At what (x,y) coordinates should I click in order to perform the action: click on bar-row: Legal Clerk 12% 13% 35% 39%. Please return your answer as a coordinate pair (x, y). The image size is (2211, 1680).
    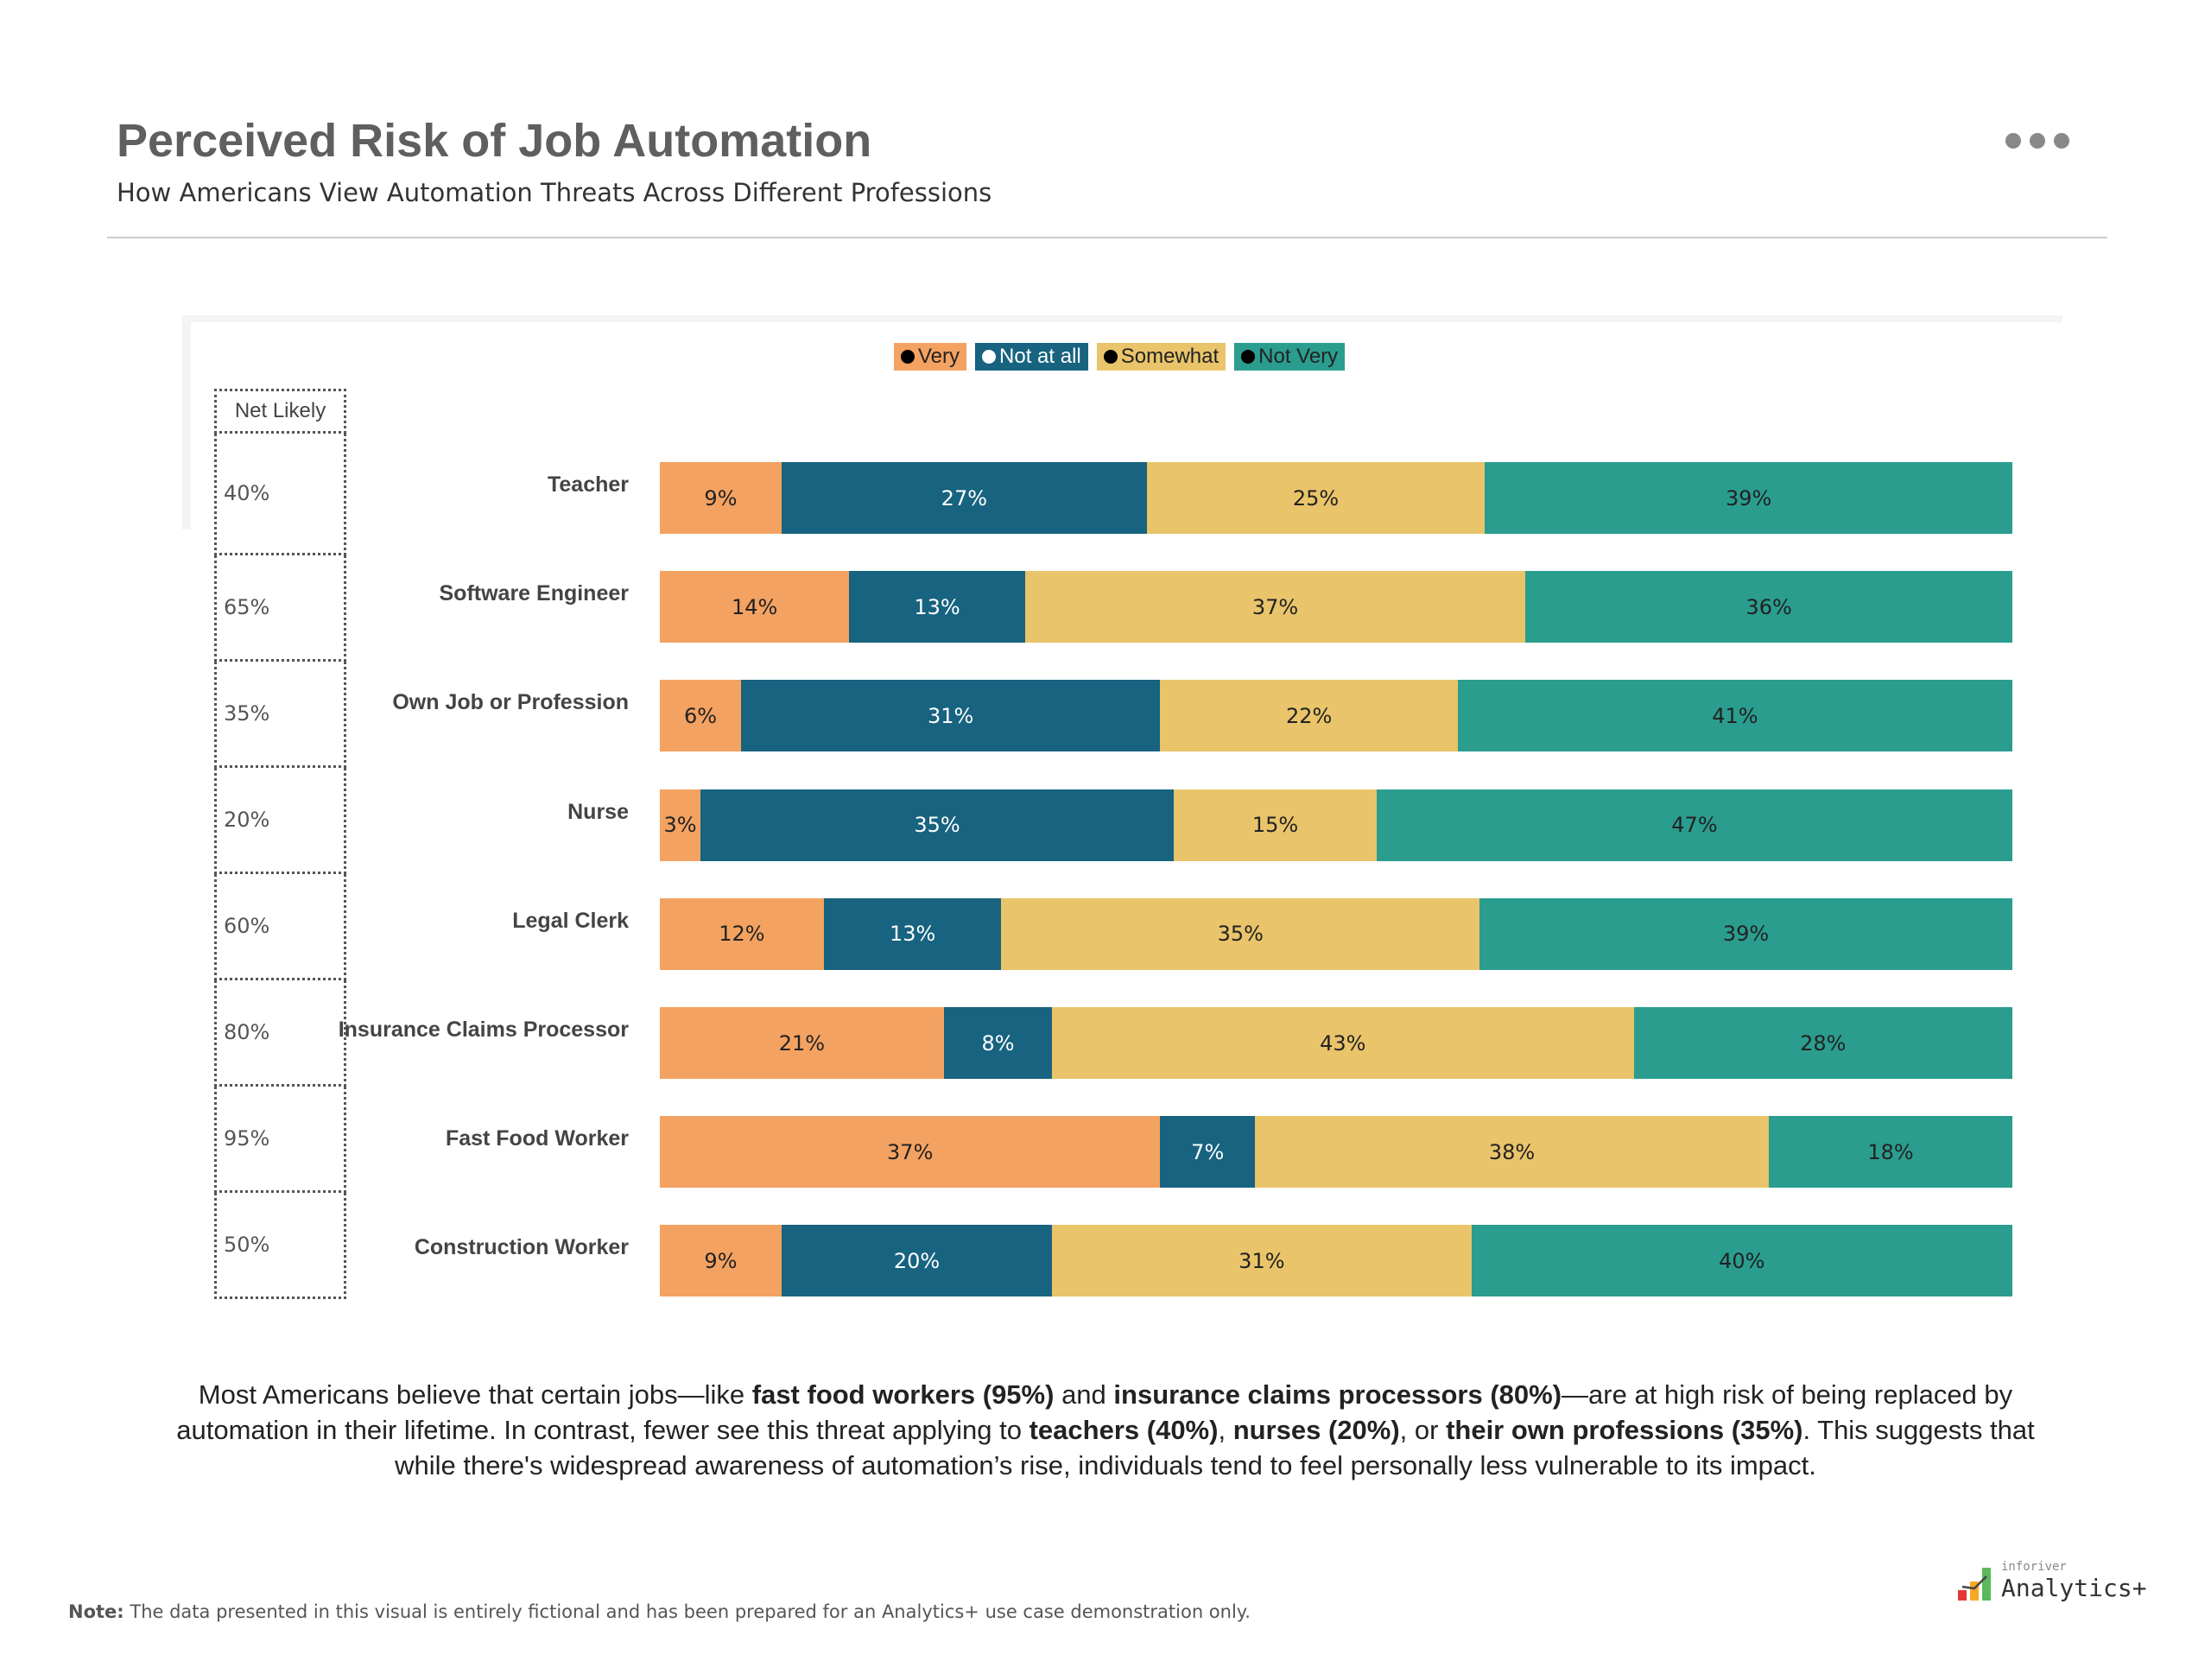
    Looking at the image, I should click on (1105, 933).